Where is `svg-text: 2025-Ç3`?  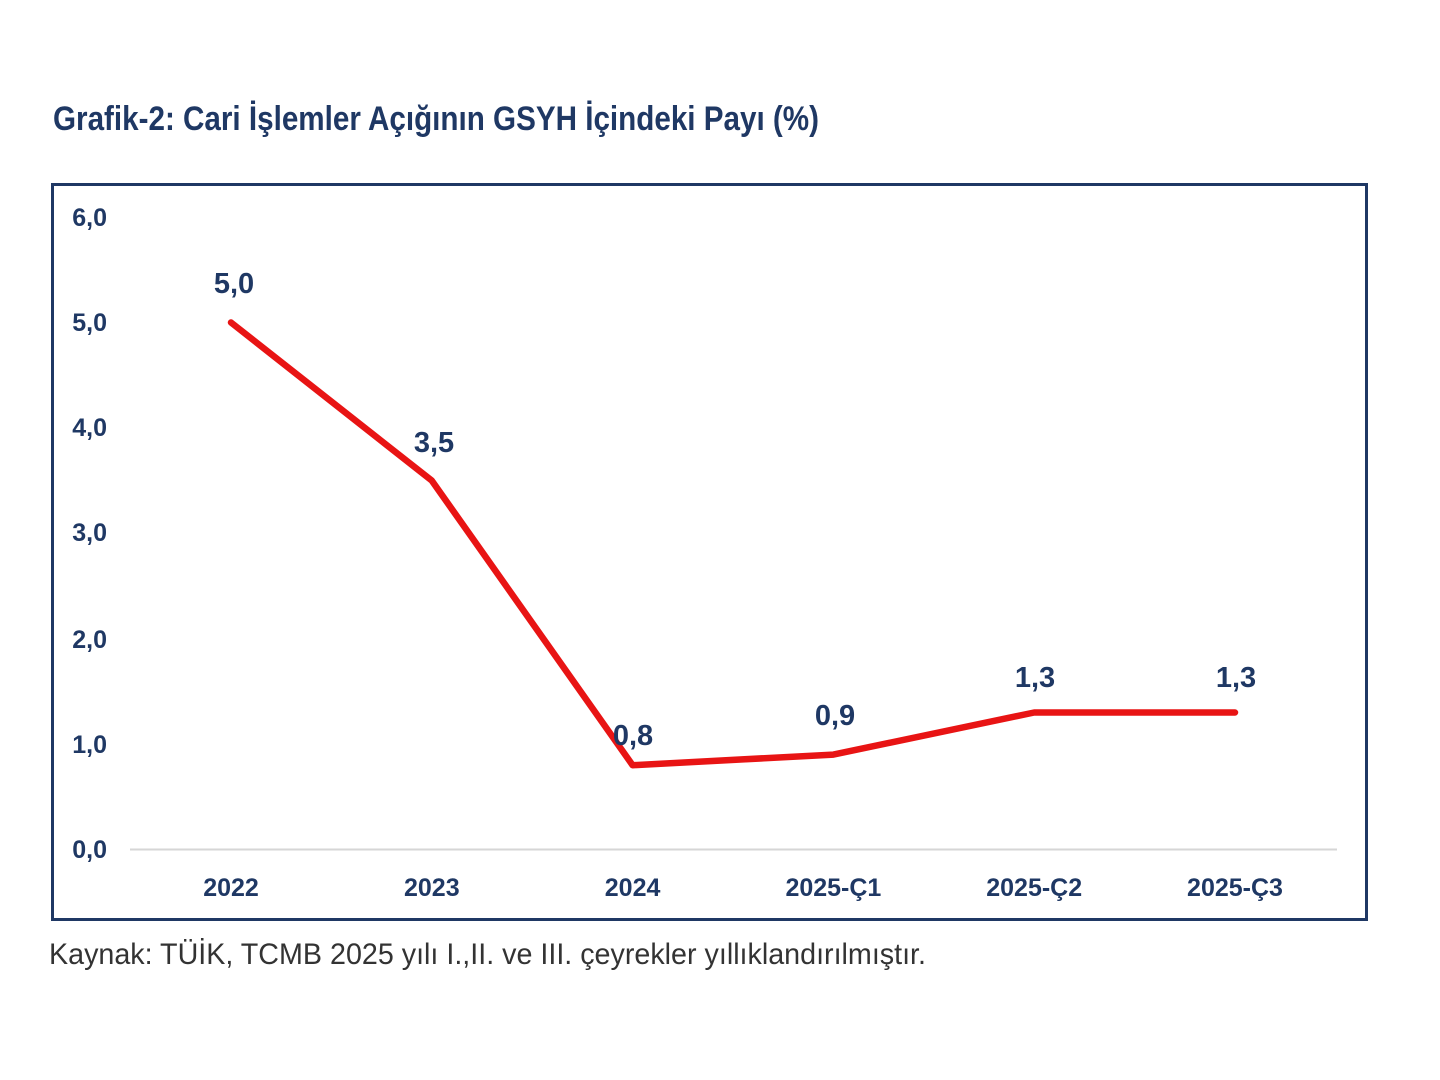 svg-text: 2025-Ç3 is located at coordinates (1235, 888).